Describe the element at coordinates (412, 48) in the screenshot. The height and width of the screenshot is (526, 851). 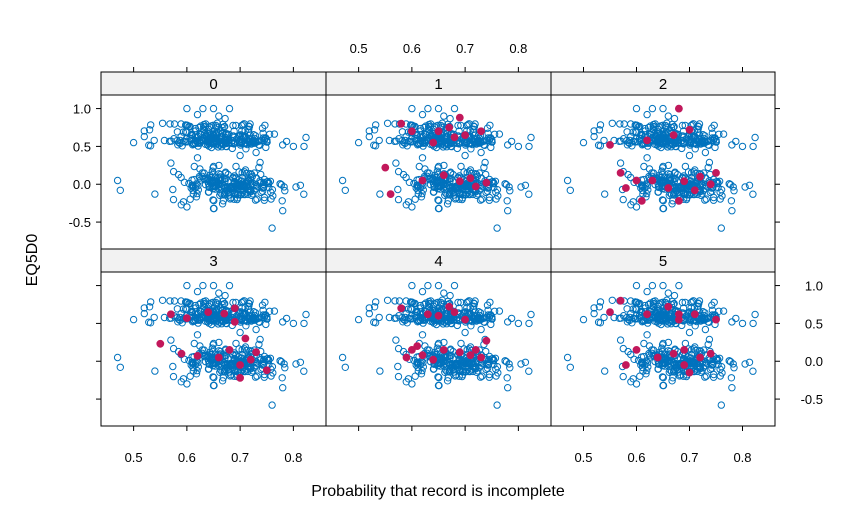
I see `x-tick-label-top: 0.6` at that location.